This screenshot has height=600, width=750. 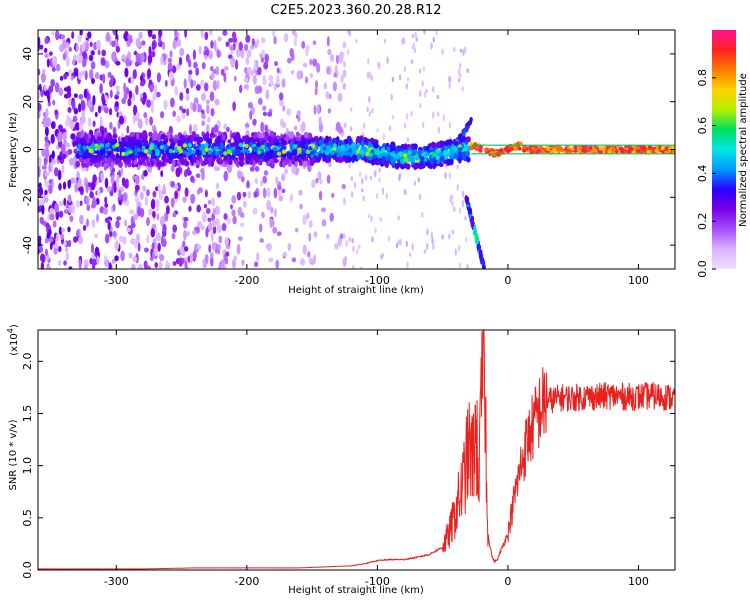 I want to click on colorbar-tick-label: 0.2, so click(x=702, y=221).